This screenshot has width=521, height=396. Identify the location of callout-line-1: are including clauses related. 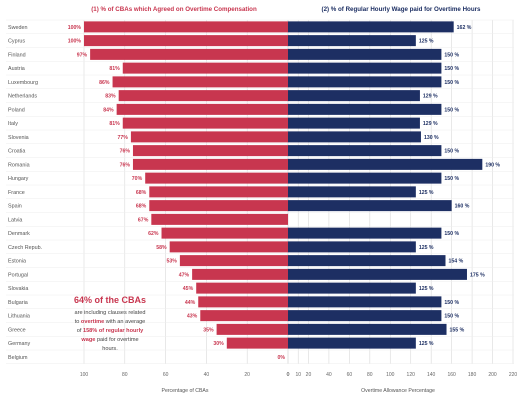
(110, 313).